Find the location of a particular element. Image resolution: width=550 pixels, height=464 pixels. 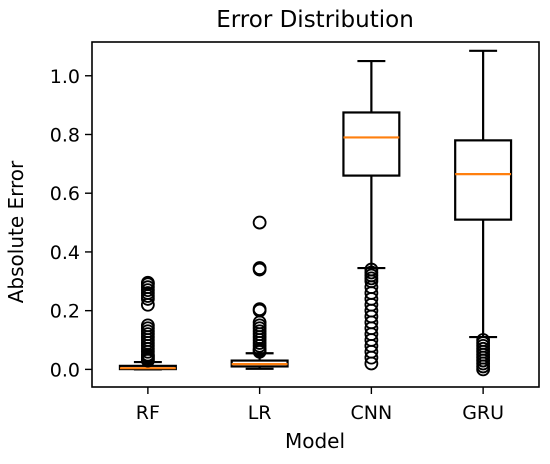

y-tick-label: 0.8 is located at coordinates (65, 135).